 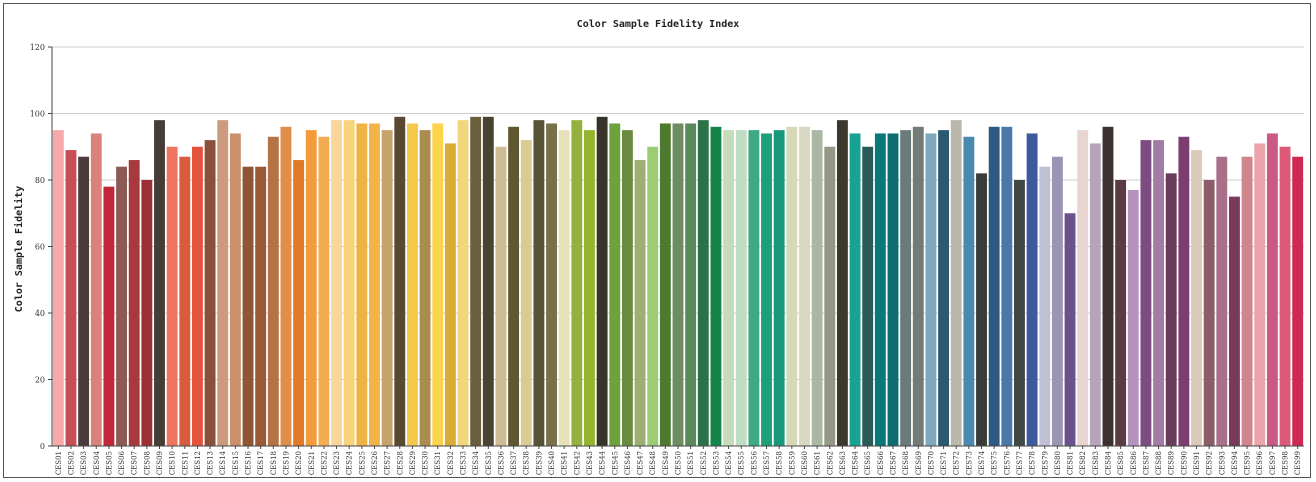 I want to click on x-tick-label: CES10, so click(x=173, y=463).